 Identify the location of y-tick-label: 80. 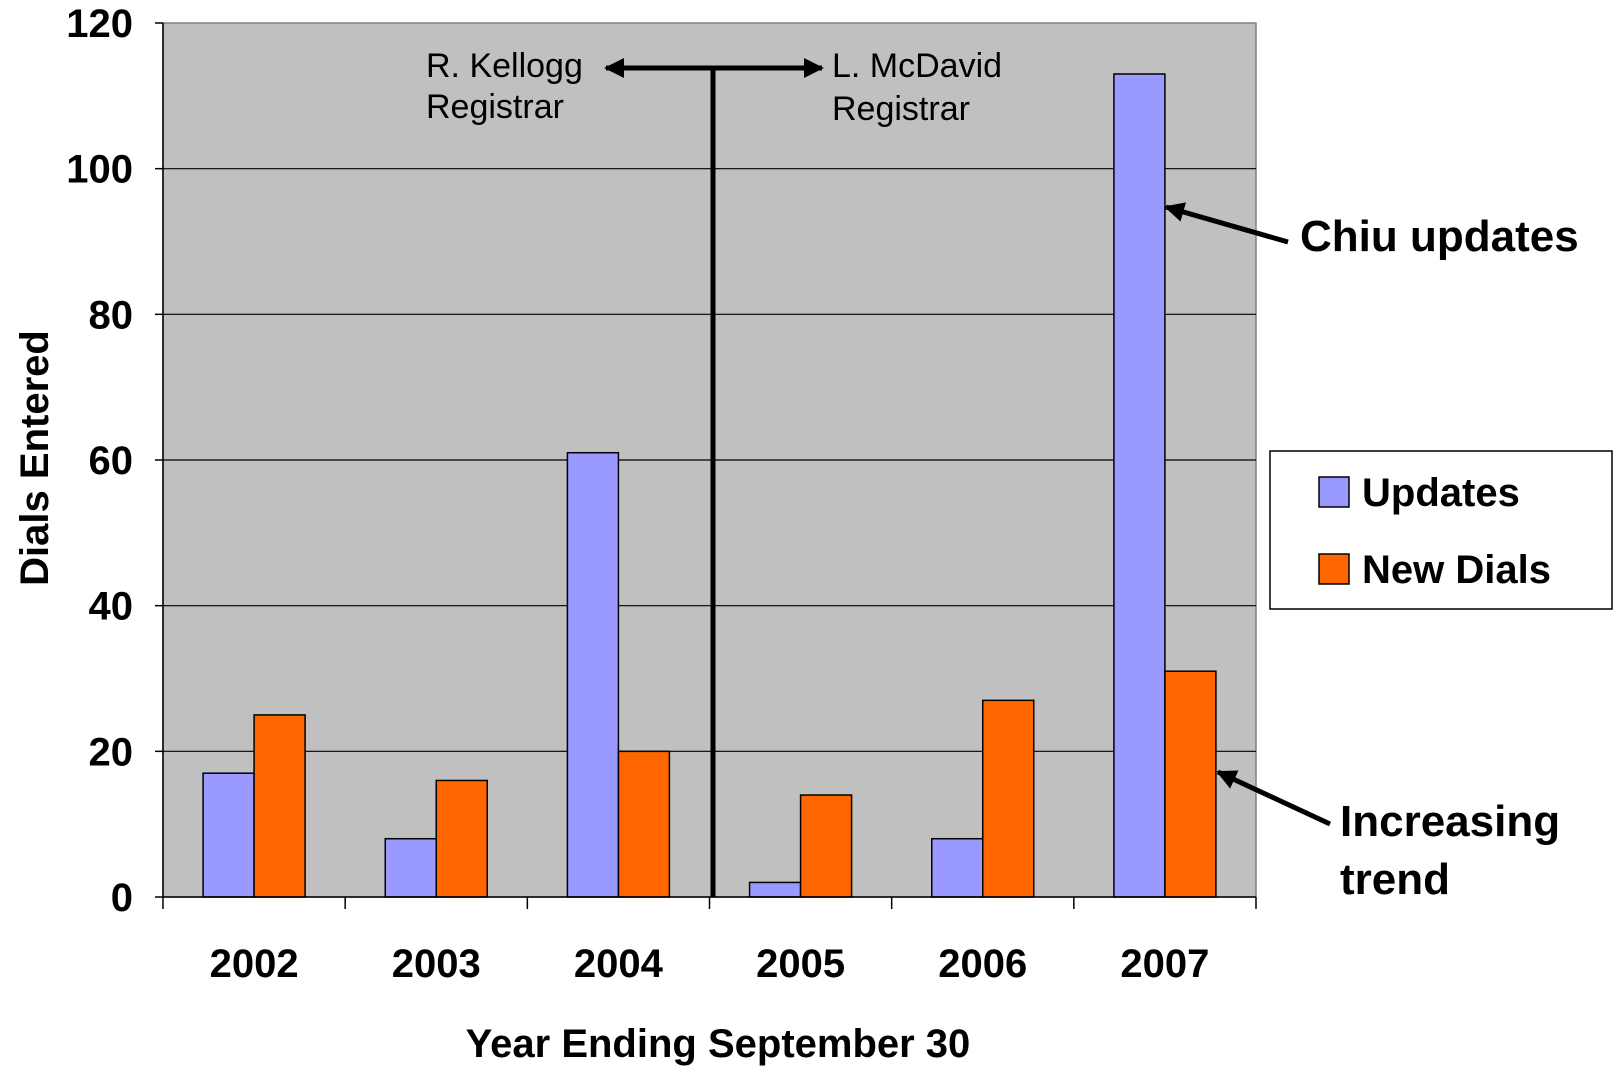
(111, 315).